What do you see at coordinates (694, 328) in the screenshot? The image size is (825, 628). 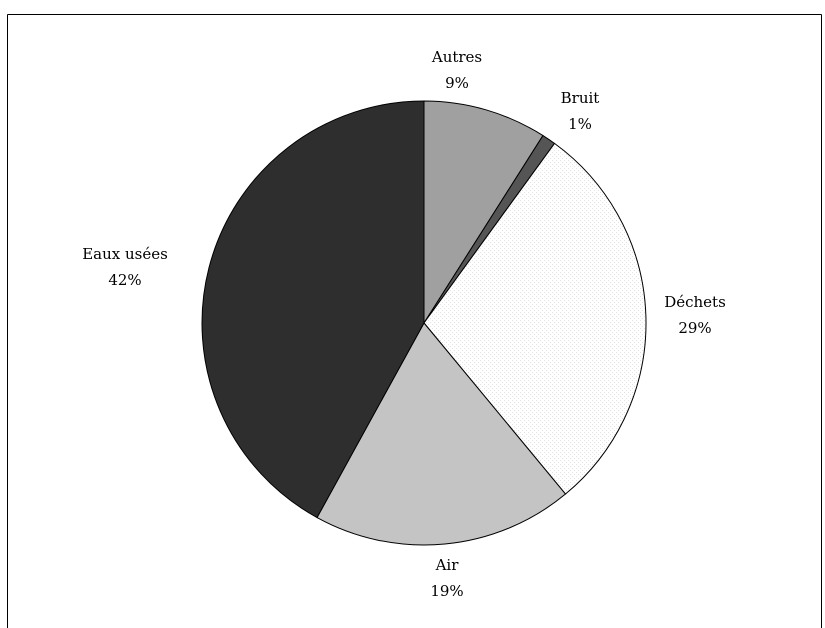 I see `slice-value-dechets: 29%` at bounding box center [694, 328].